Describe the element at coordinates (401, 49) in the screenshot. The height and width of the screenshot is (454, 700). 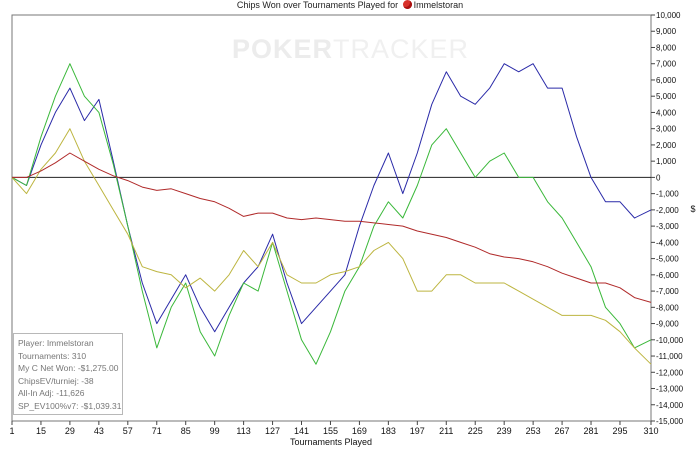
I see `watermark-part2: TRACKER` at that location.